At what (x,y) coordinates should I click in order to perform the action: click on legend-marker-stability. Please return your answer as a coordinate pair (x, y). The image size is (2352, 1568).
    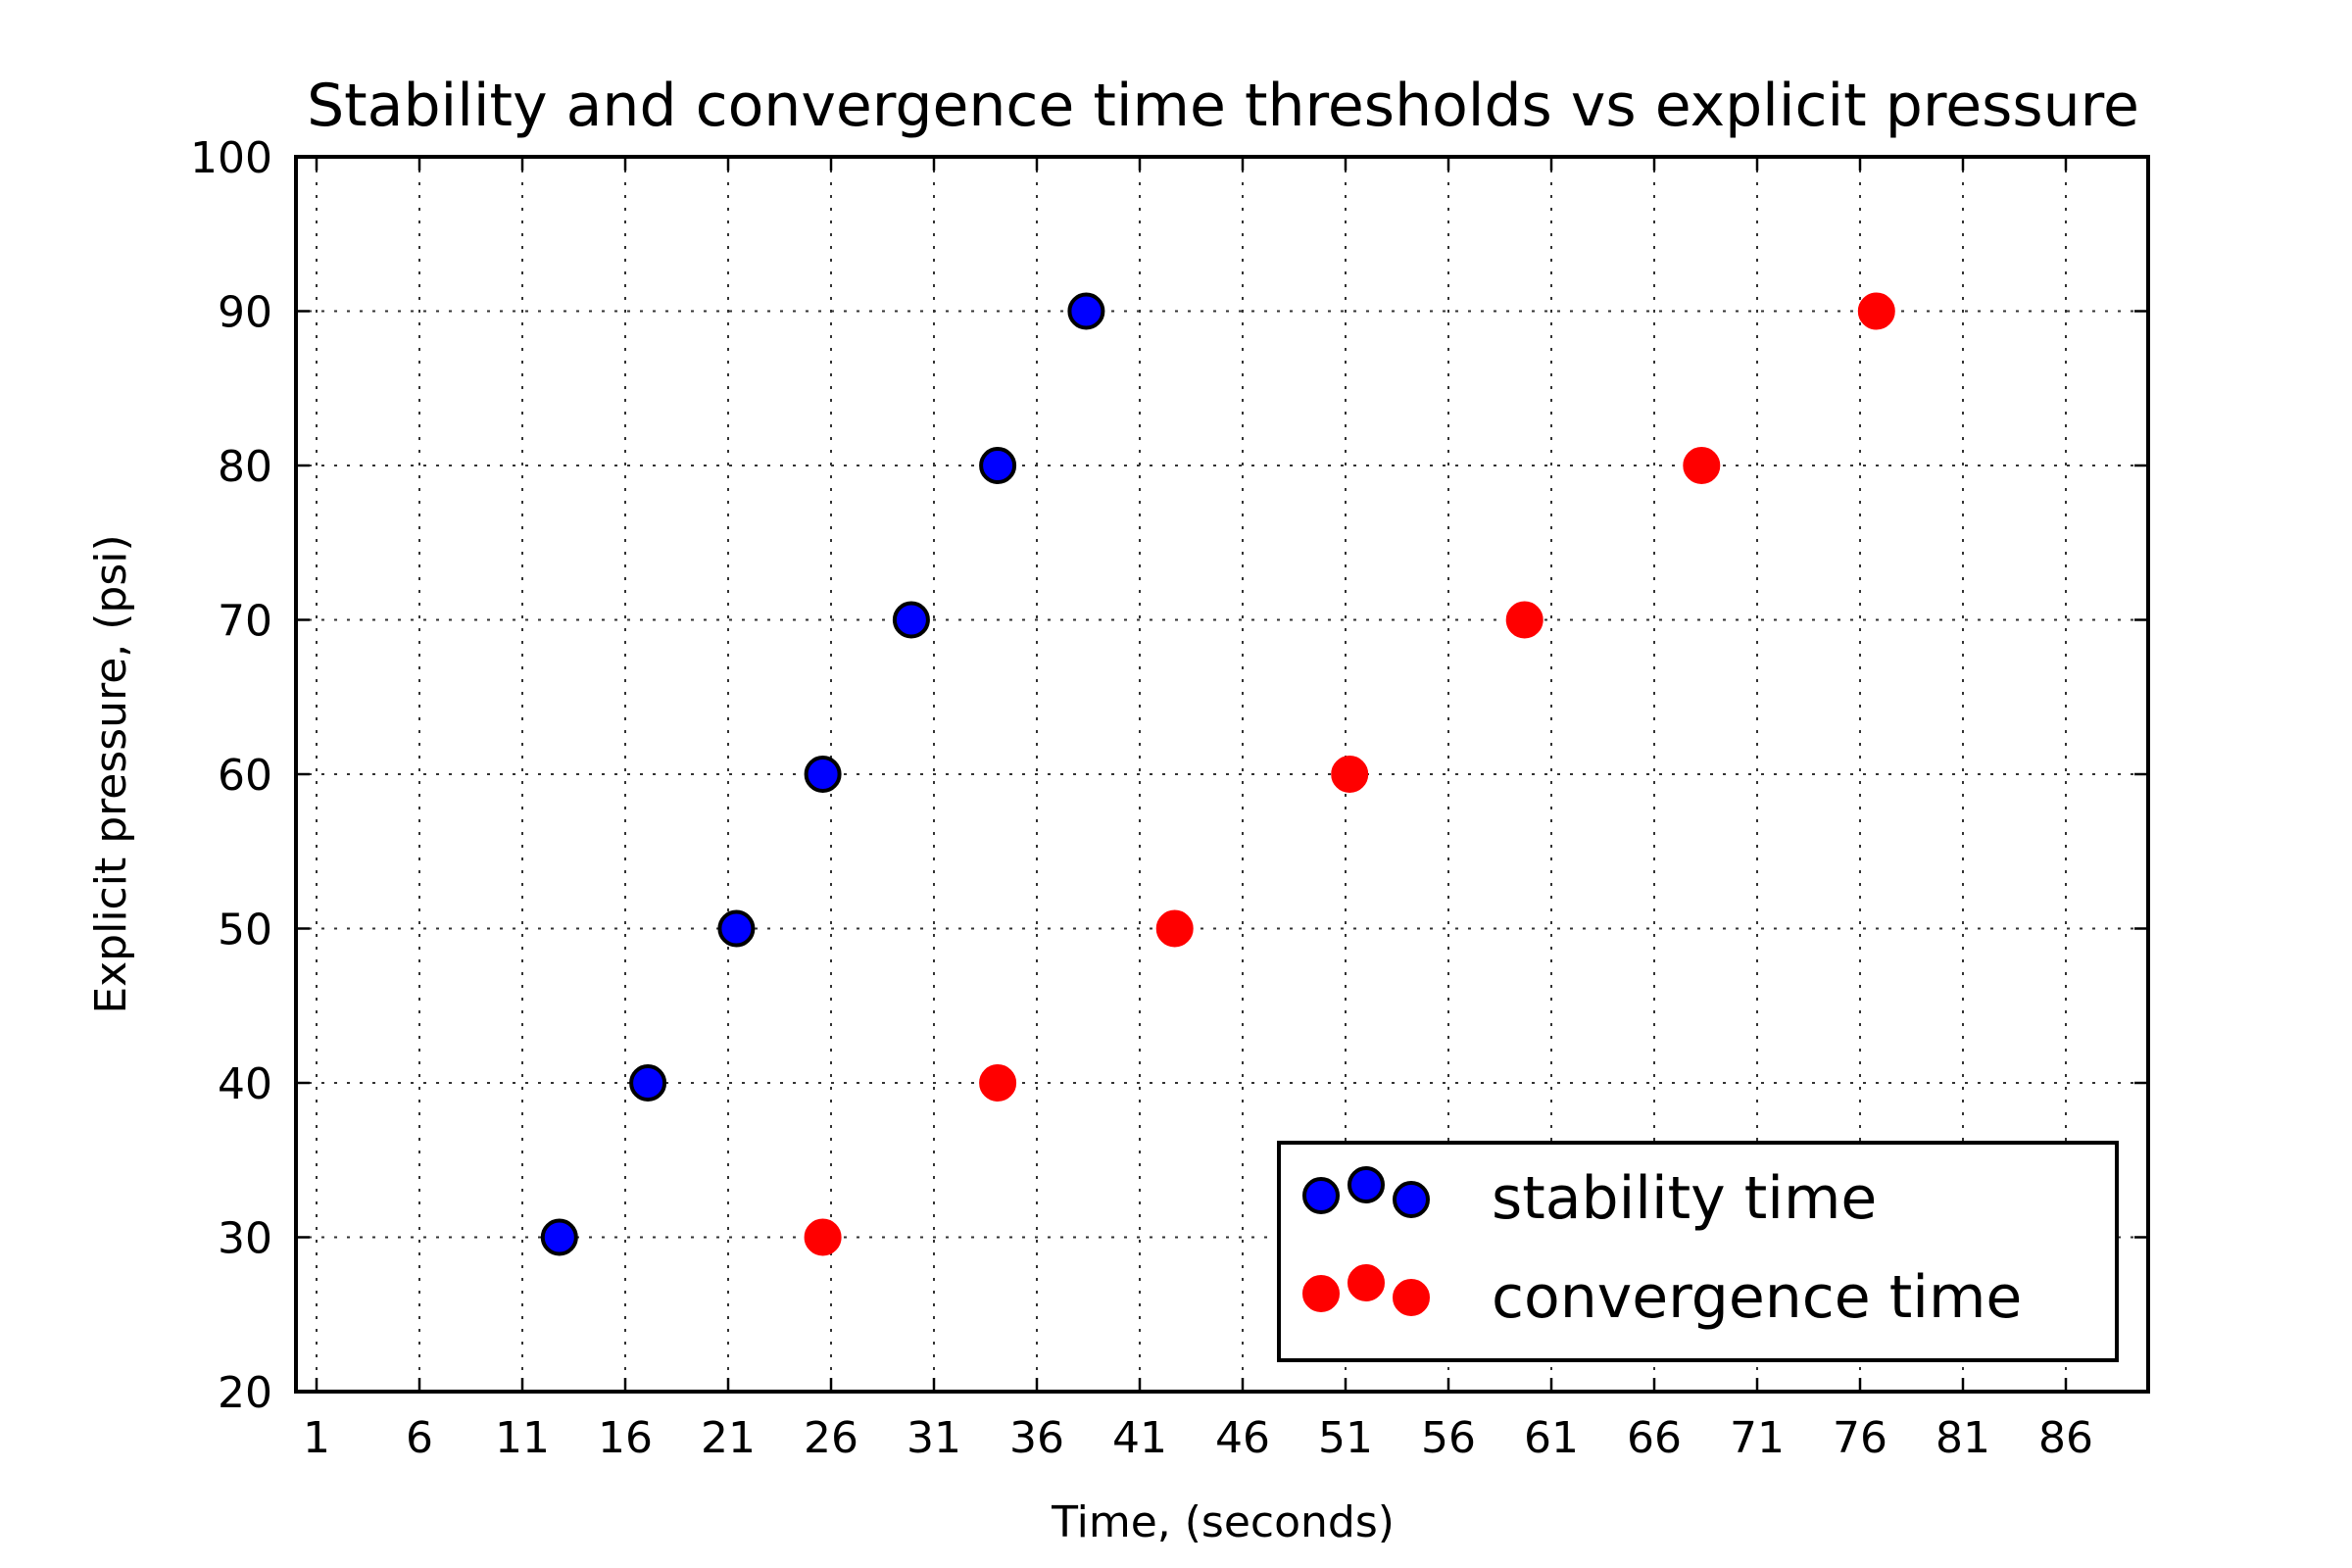
    Looking at the image, I should click on (1366, 1192).